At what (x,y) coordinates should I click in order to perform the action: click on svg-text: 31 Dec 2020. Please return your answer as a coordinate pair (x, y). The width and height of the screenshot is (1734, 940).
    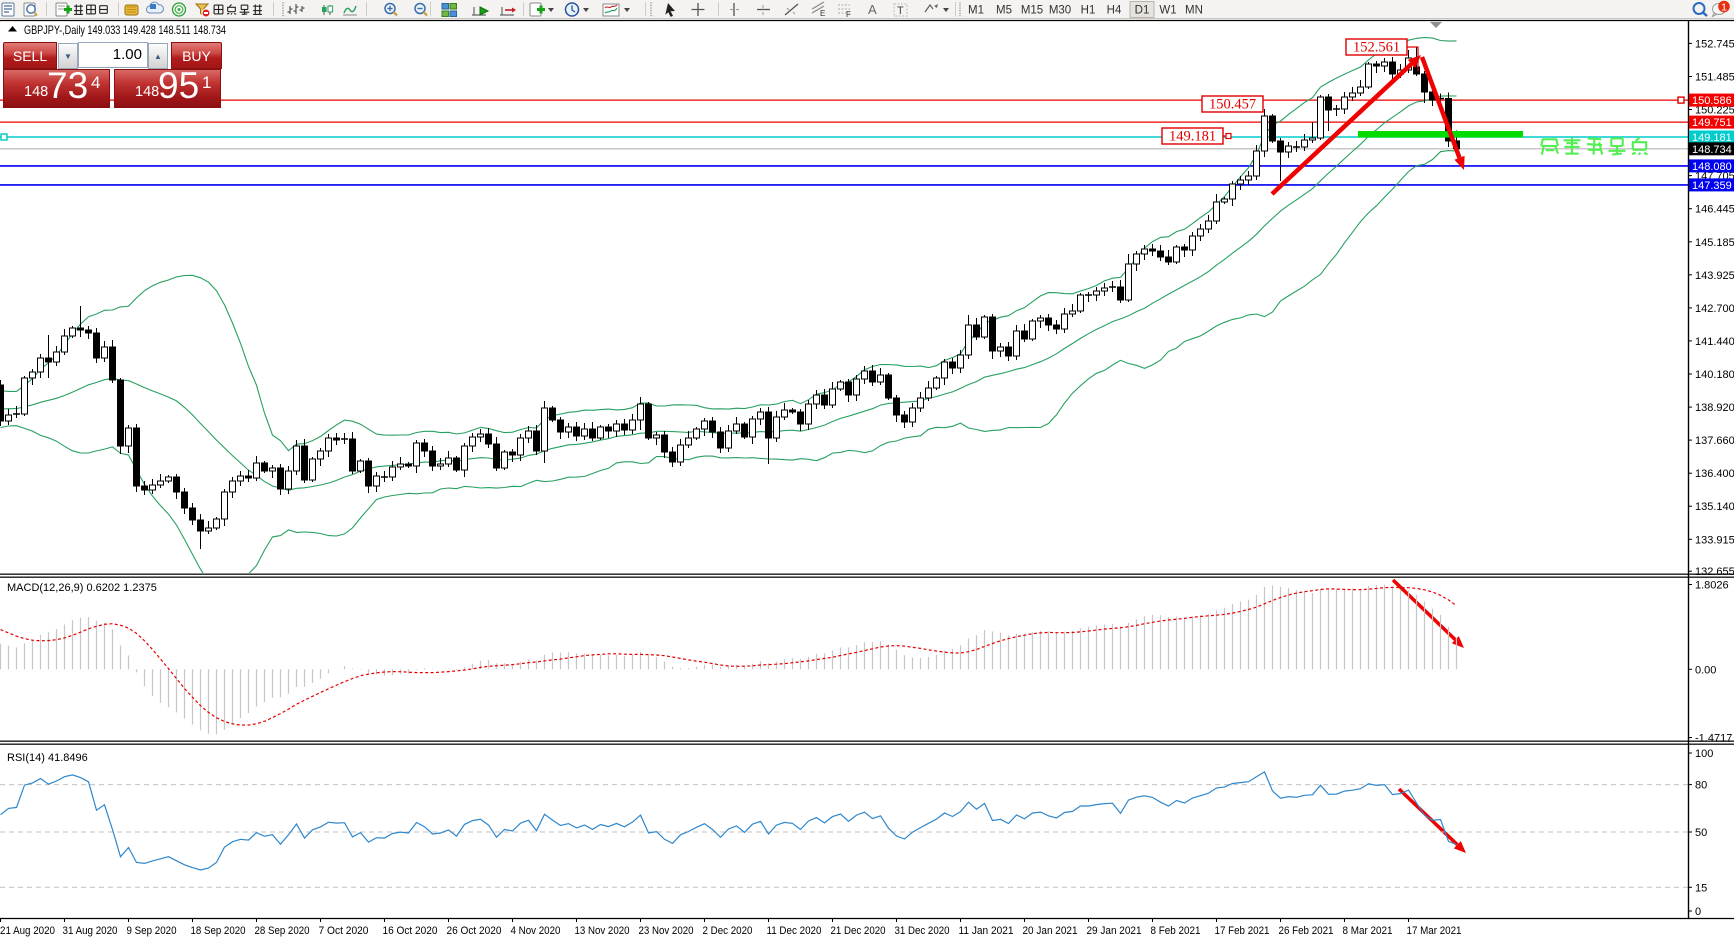
    Looking at the image, I should click on (922, 931).